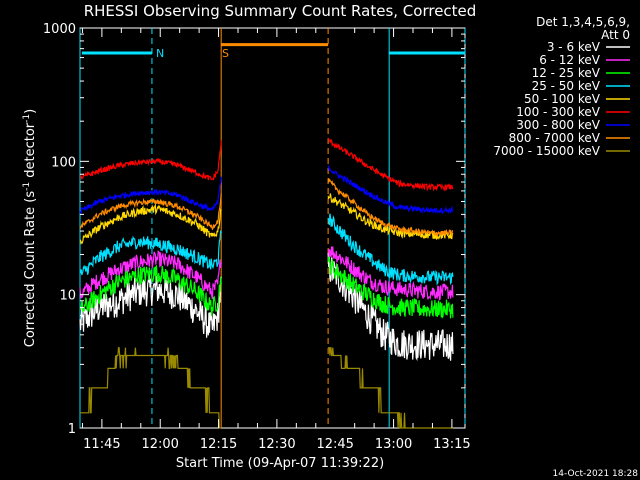  Describe the element at coordinates (63, 162) in the screenshot. I see `y-tick-label: 100` at that location.